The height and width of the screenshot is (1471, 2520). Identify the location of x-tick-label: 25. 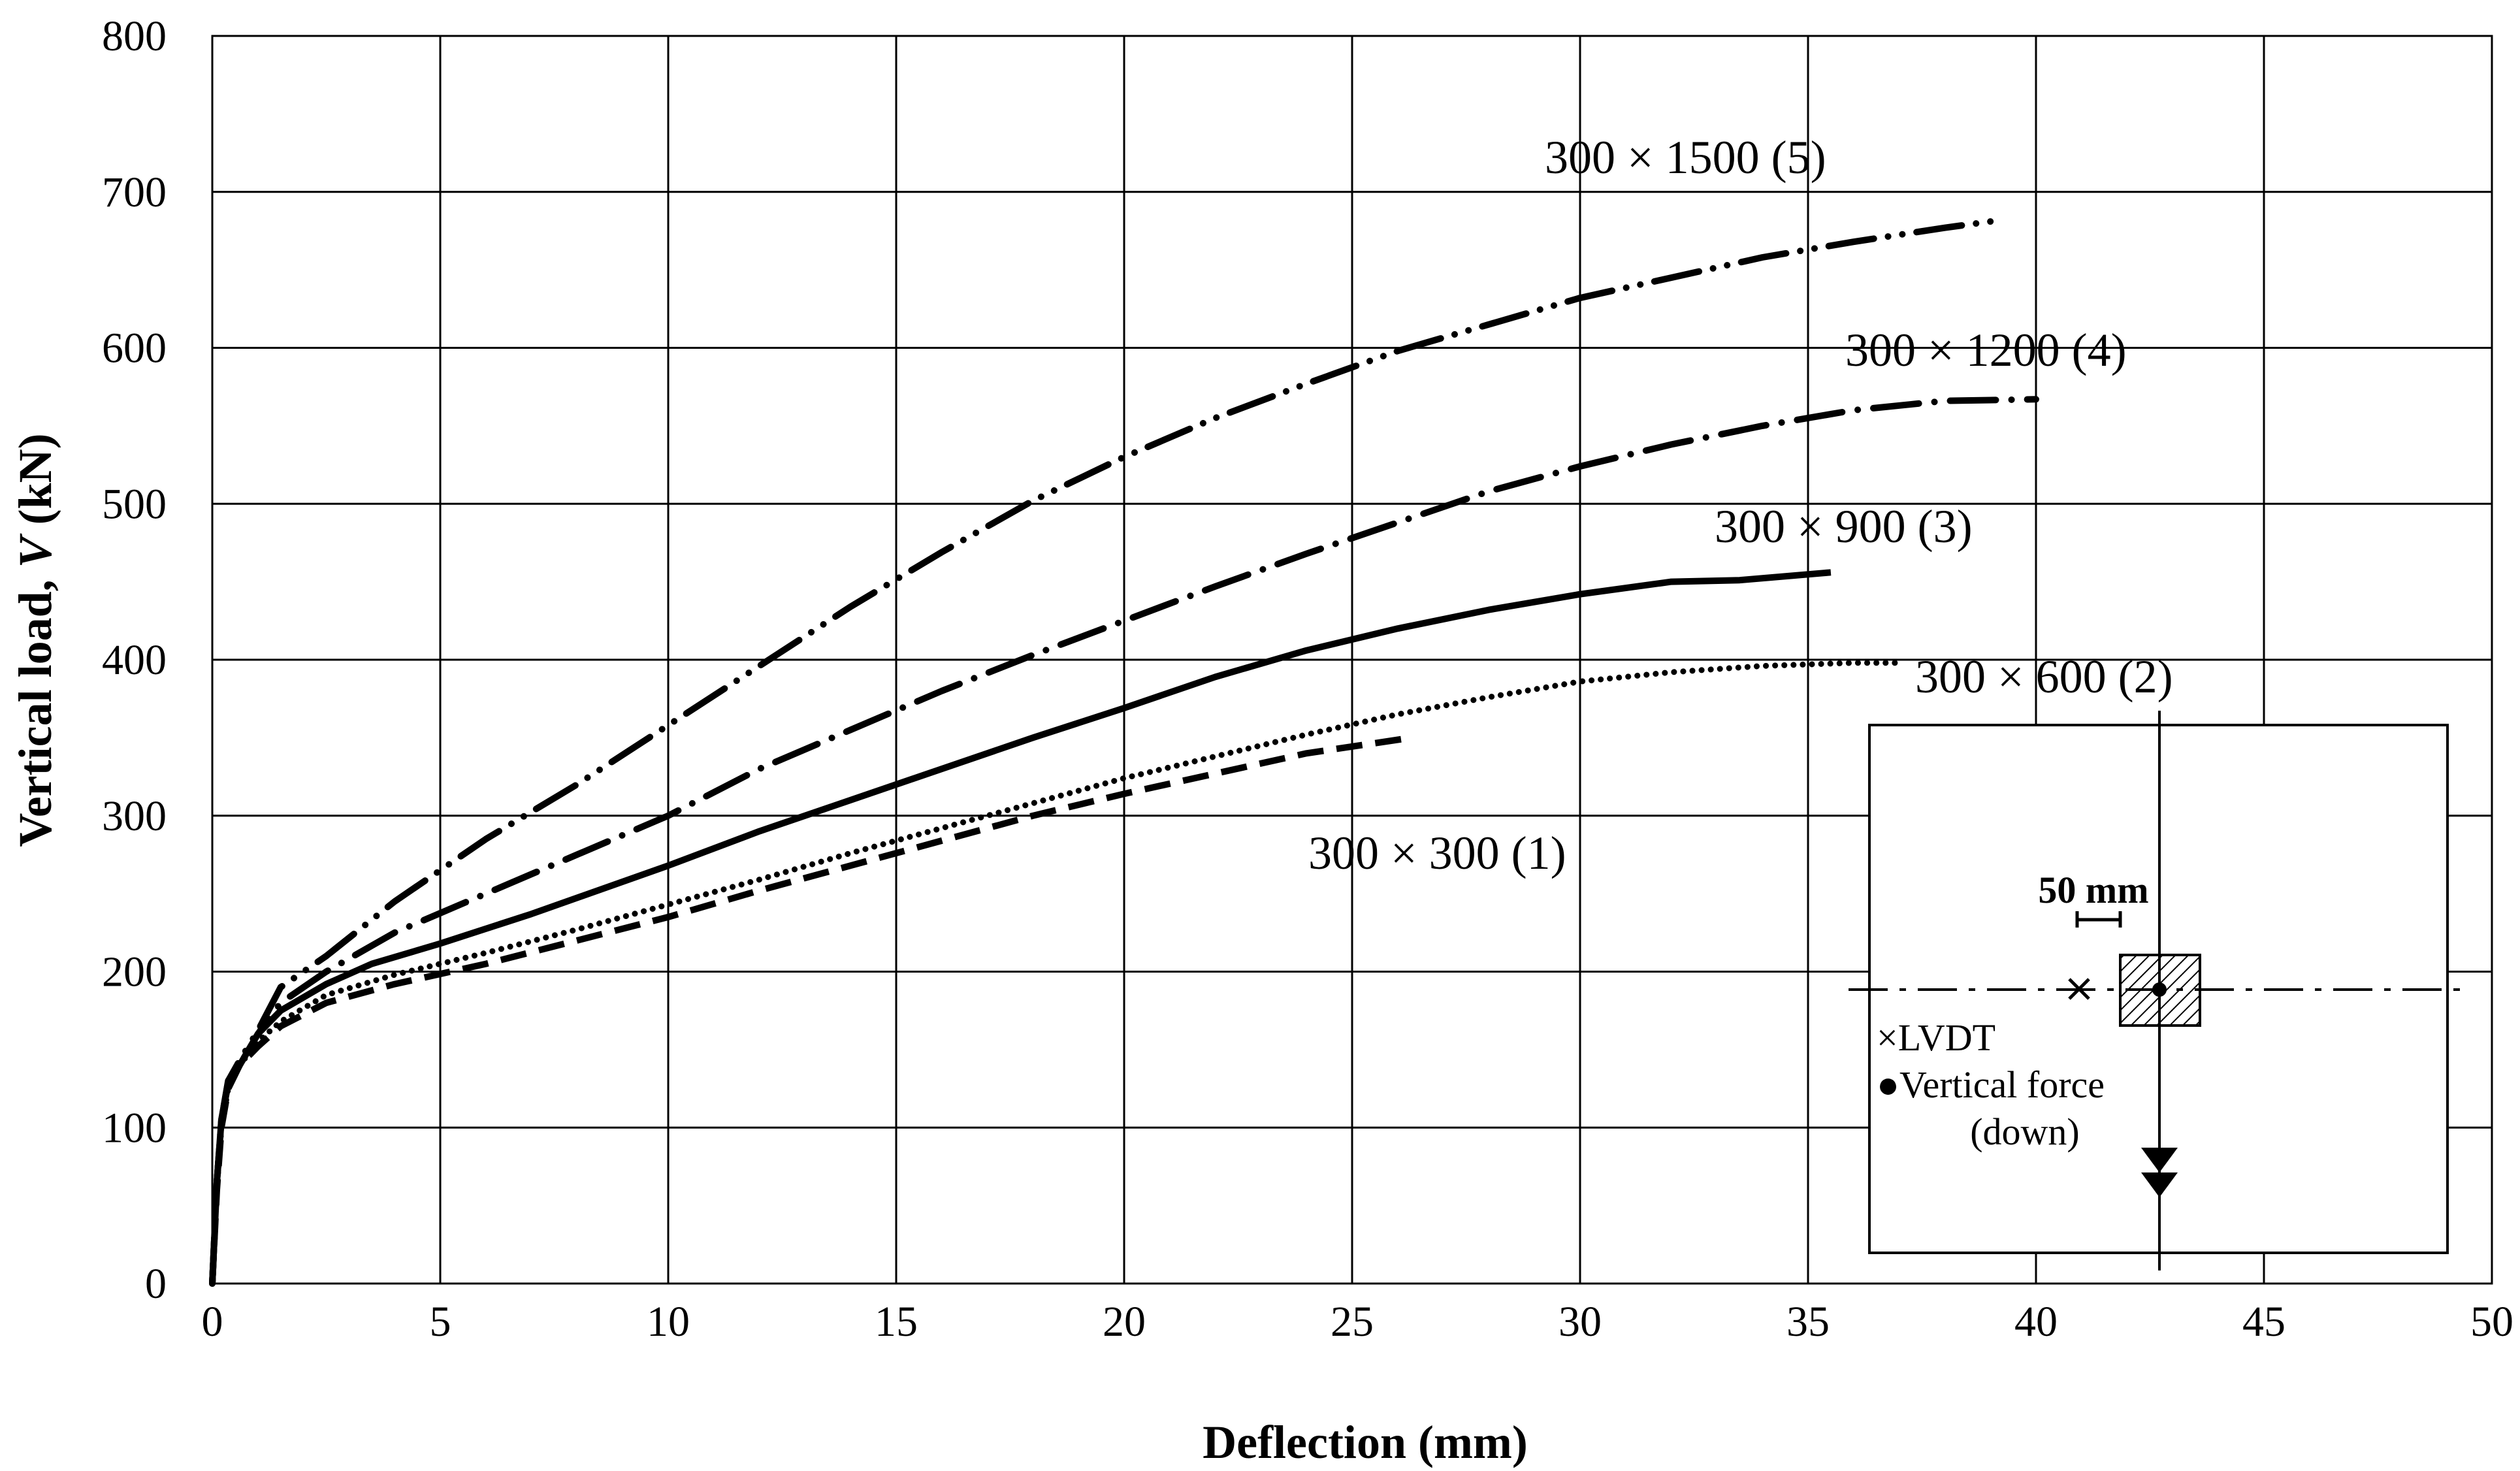
(1352, 1322).